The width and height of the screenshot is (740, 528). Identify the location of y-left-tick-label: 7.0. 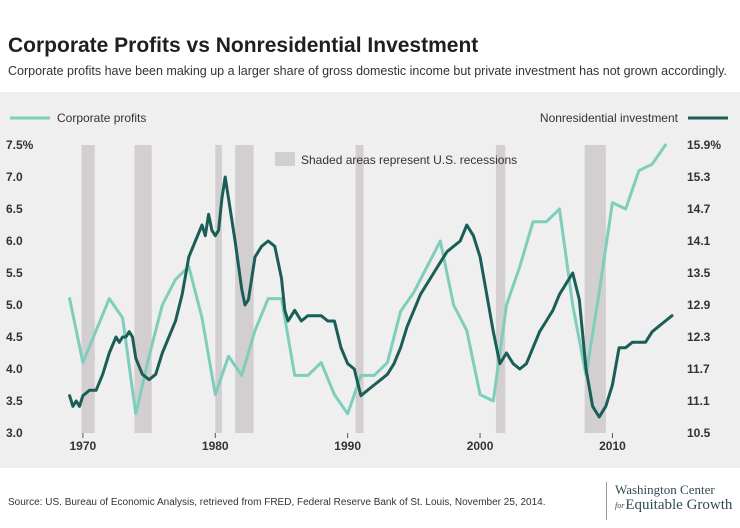
(14, 177).